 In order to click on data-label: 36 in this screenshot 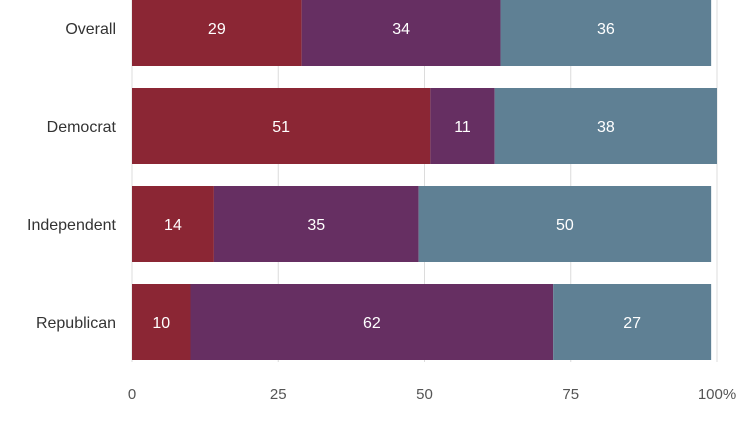, I will do `click(606, 29)`.